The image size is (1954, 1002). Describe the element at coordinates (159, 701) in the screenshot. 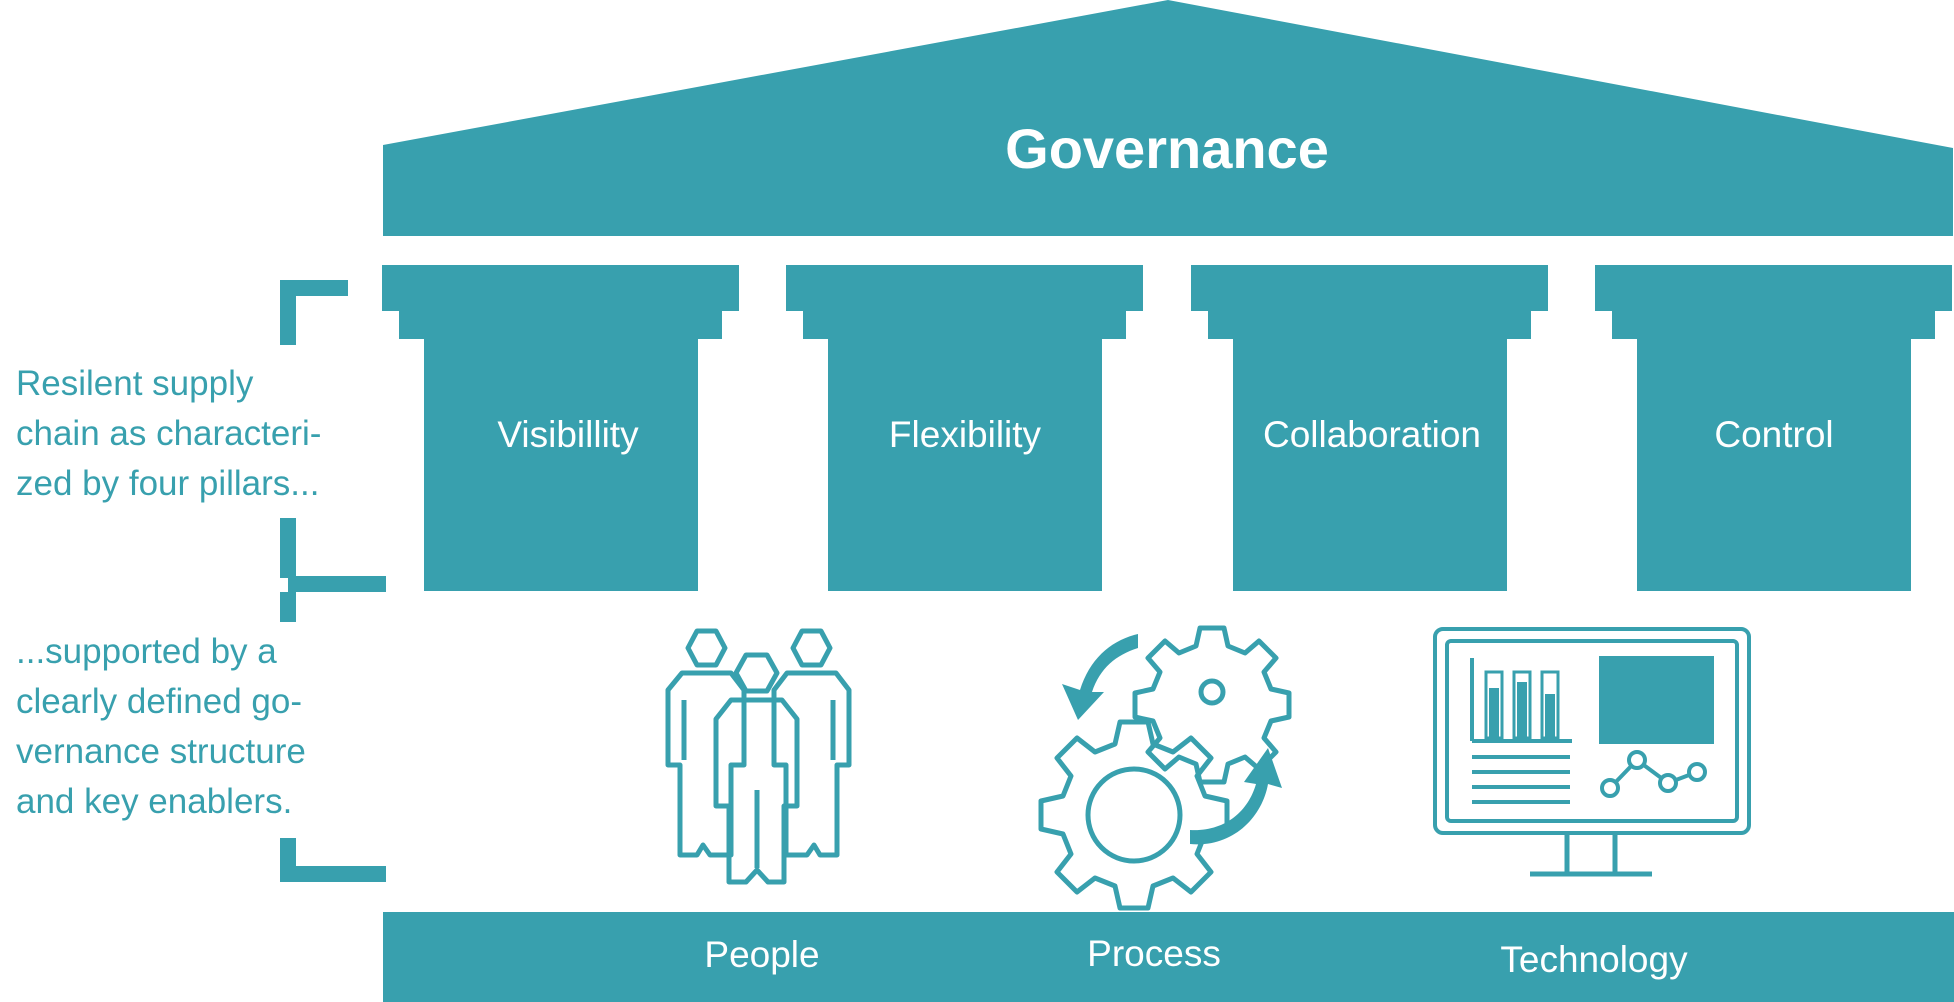

I see `governance-note-line: clearly defined go-` at that location.